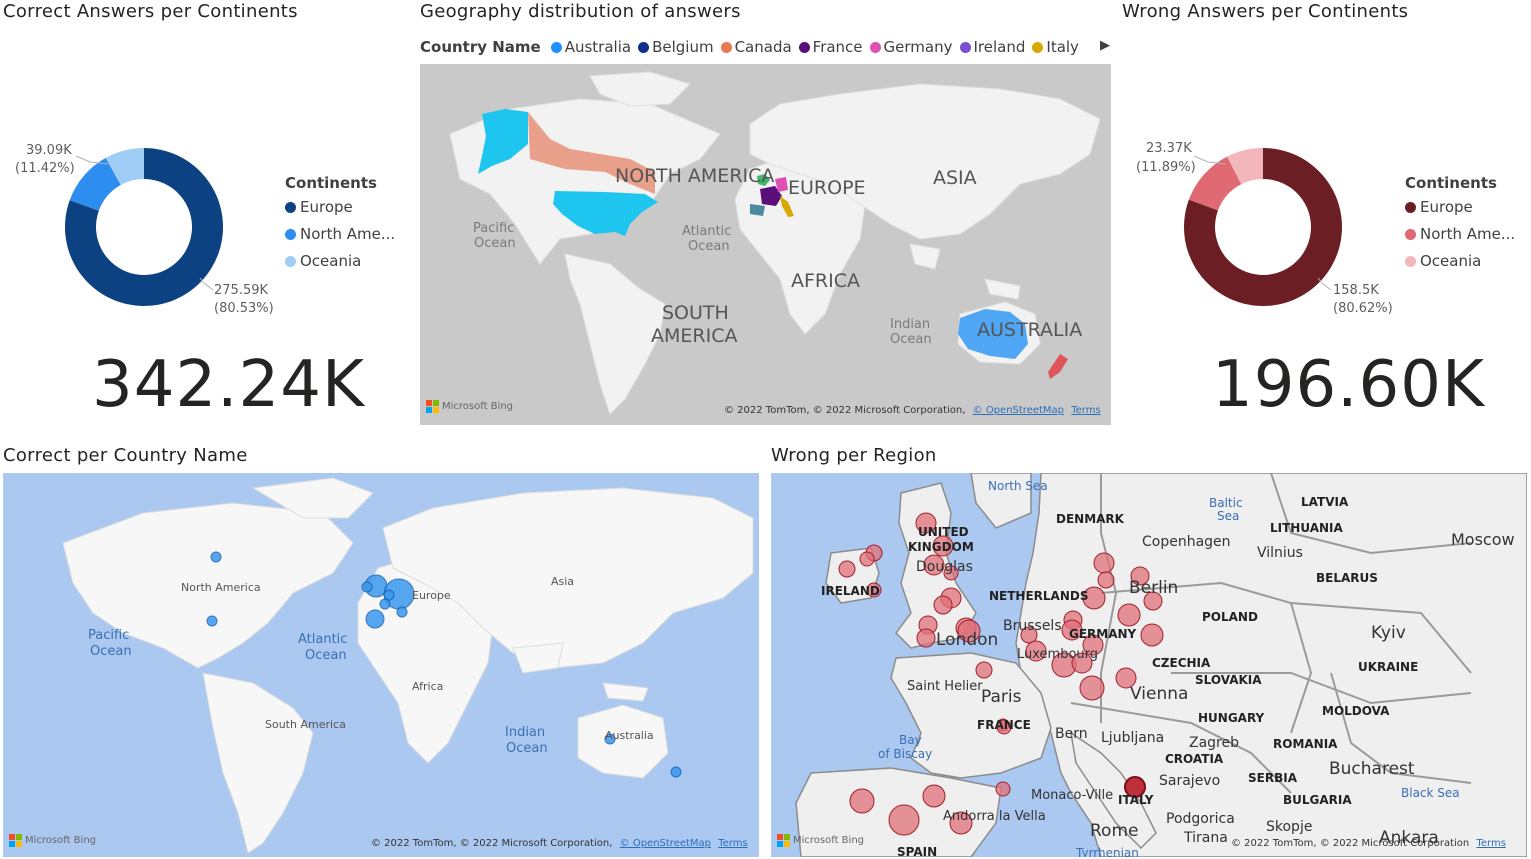 The width and height of the screenshot is (1531, 859). I want to click on country-legend-title: Country Name, so click(480, 47).